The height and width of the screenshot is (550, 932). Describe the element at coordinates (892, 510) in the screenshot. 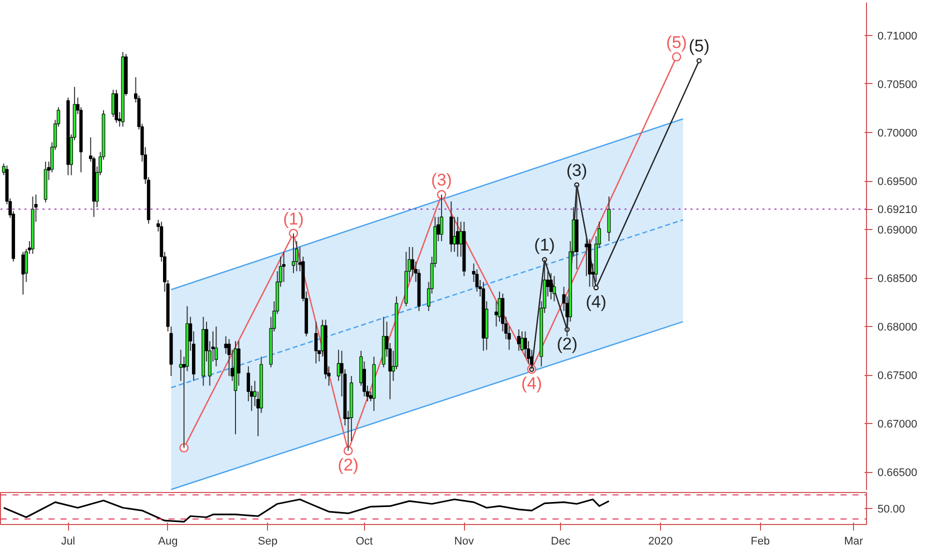

I see `text: 50.00` at that location.